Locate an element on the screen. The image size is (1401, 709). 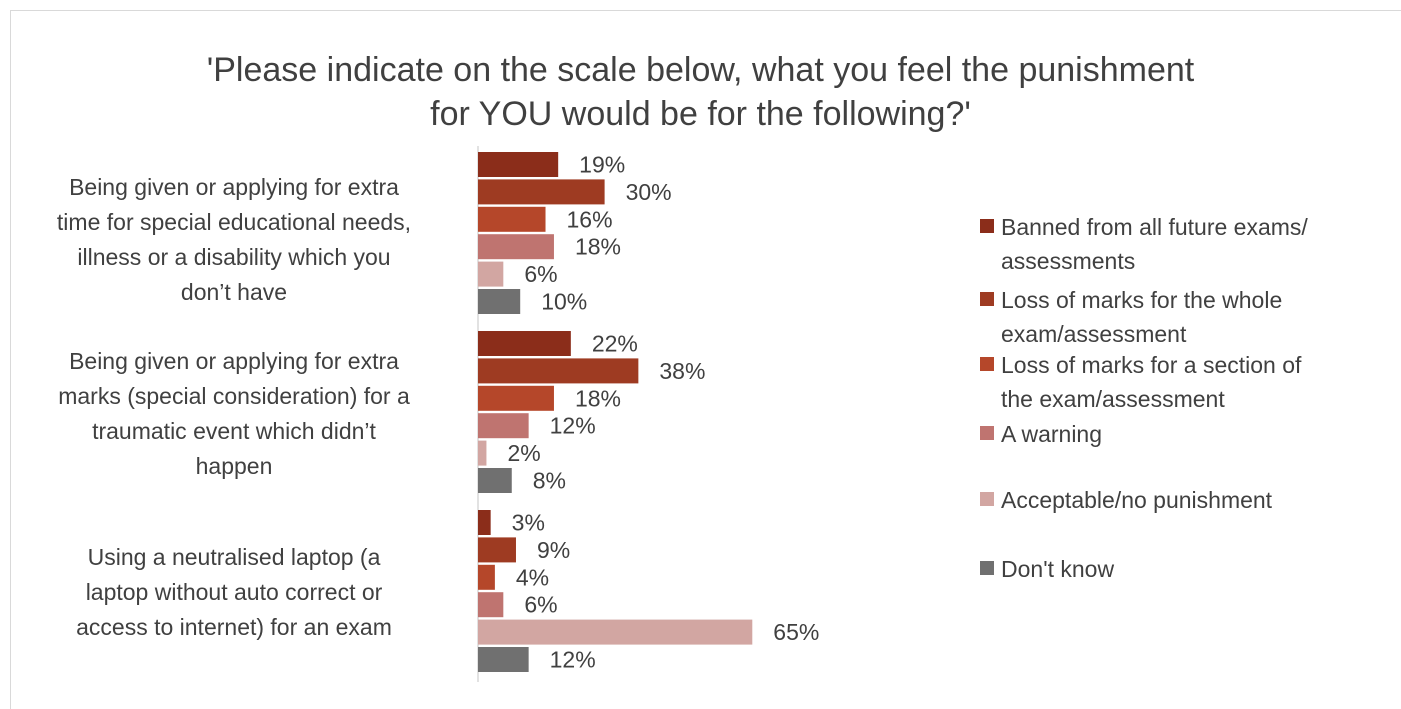
legend-item-acceptable: Acceptable/no punishment is located at coordinates (1126, 500).